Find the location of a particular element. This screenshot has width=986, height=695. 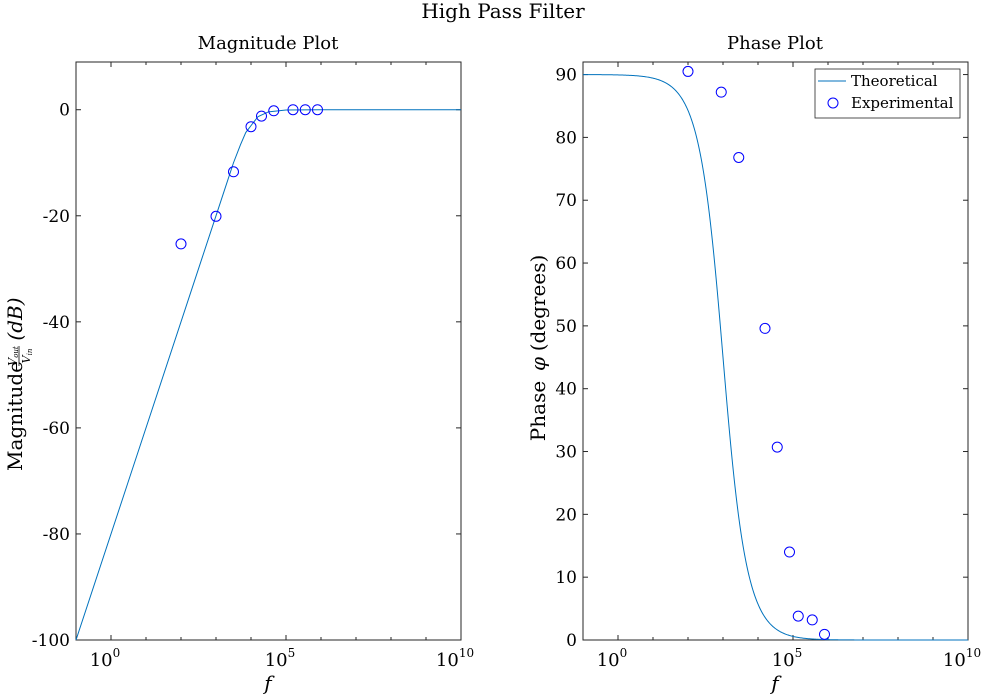

phase-x-tick-label: 10⁰ is located at coordinates (612, 658).